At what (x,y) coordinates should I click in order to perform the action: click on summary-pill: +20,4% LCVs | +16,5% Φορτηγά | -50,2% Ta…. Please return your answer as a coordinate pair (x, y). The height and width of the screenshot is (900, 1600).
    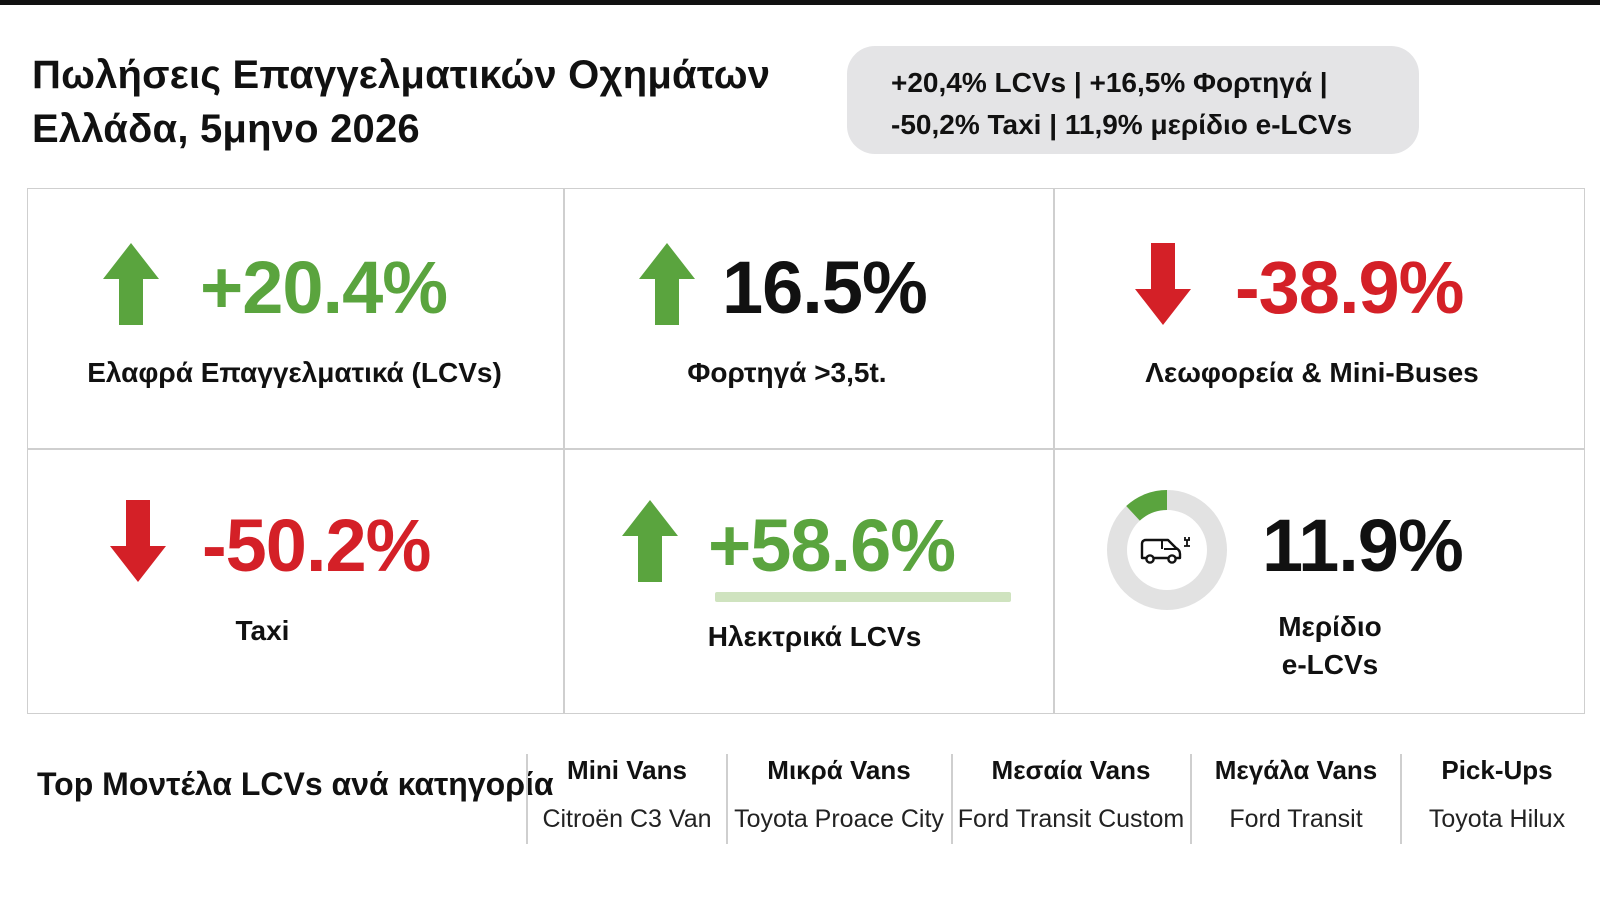
    Looking at the image, I should click on (1133, 100).